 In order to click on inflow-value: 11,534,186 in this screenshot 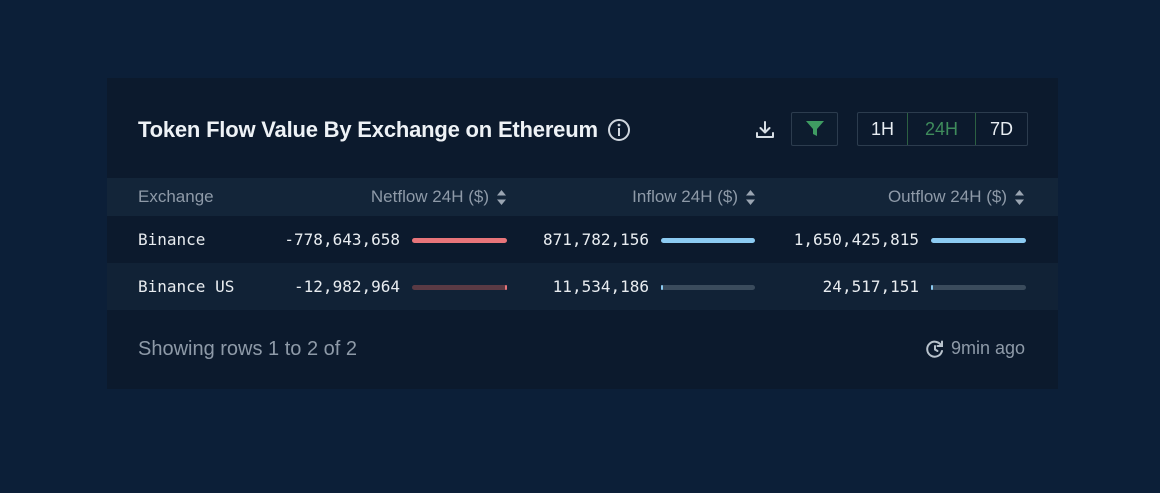, I will do `click(600, 286)`.